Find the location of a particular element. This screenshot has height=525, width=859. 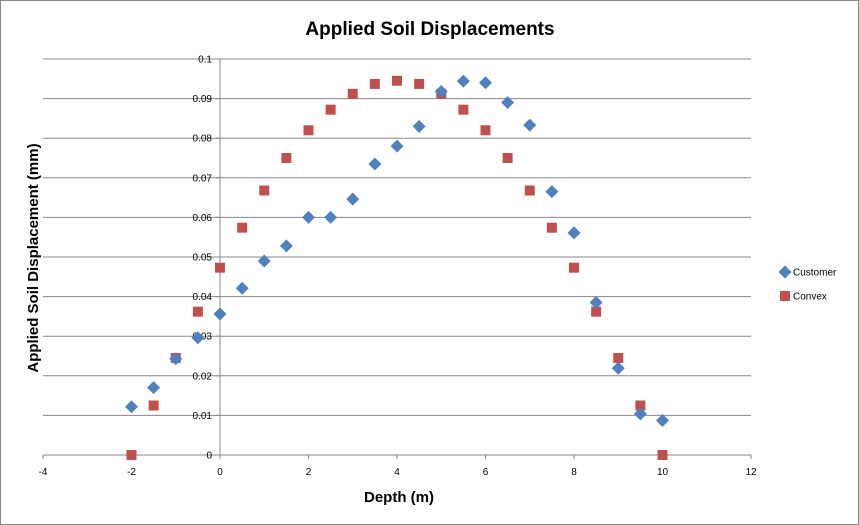

legend-marker-customer is located at coordinates (785, 272).